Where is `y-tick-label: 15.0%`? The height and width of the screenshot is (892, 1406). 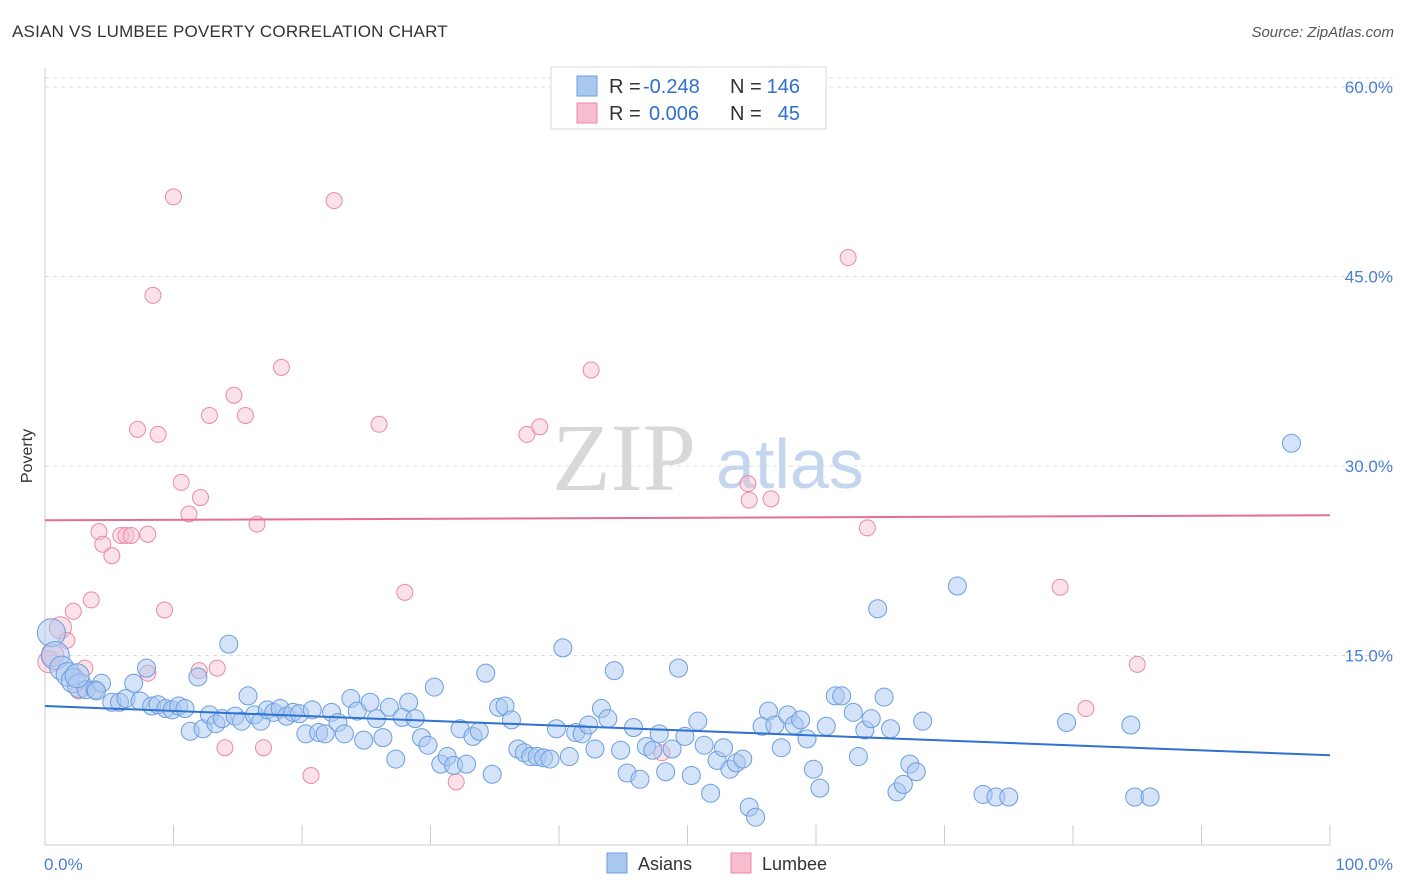 y-tick-label: 15.0% is located at coordinates (1369, 655).